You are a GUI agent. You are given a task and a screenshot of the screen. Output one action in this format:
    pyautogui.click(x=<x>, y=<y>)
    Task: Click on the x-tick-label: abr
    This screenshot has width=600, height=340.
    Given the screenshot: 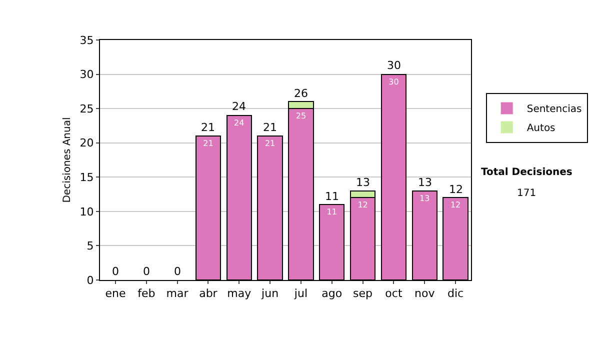 What is the action you would take?
    pyautogui.click(x=208, y=293)
    